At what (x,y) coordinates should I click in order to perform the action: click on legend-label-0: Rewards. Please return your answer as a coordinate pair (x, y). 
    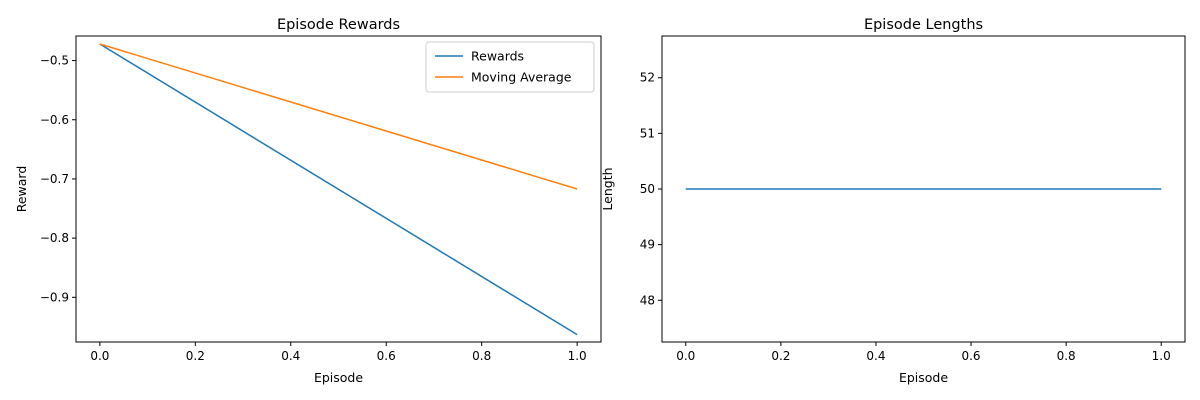
    Looking at the image, I should click on (497, 56).